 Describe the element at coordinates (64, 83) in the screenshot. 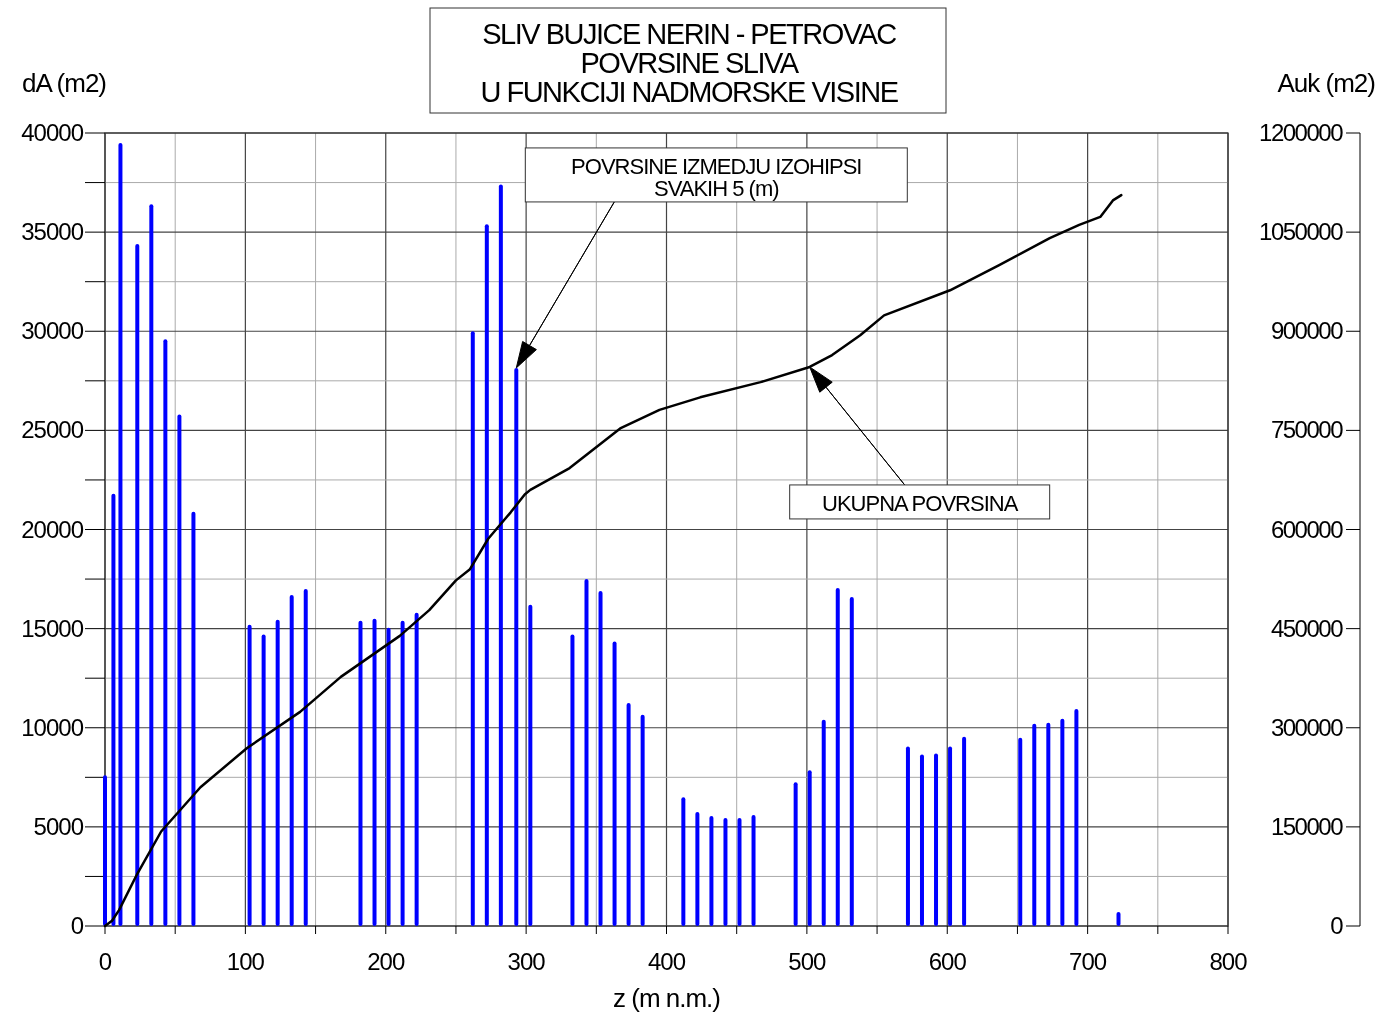

I see `y-axis-title: dA (m2)` at that location.